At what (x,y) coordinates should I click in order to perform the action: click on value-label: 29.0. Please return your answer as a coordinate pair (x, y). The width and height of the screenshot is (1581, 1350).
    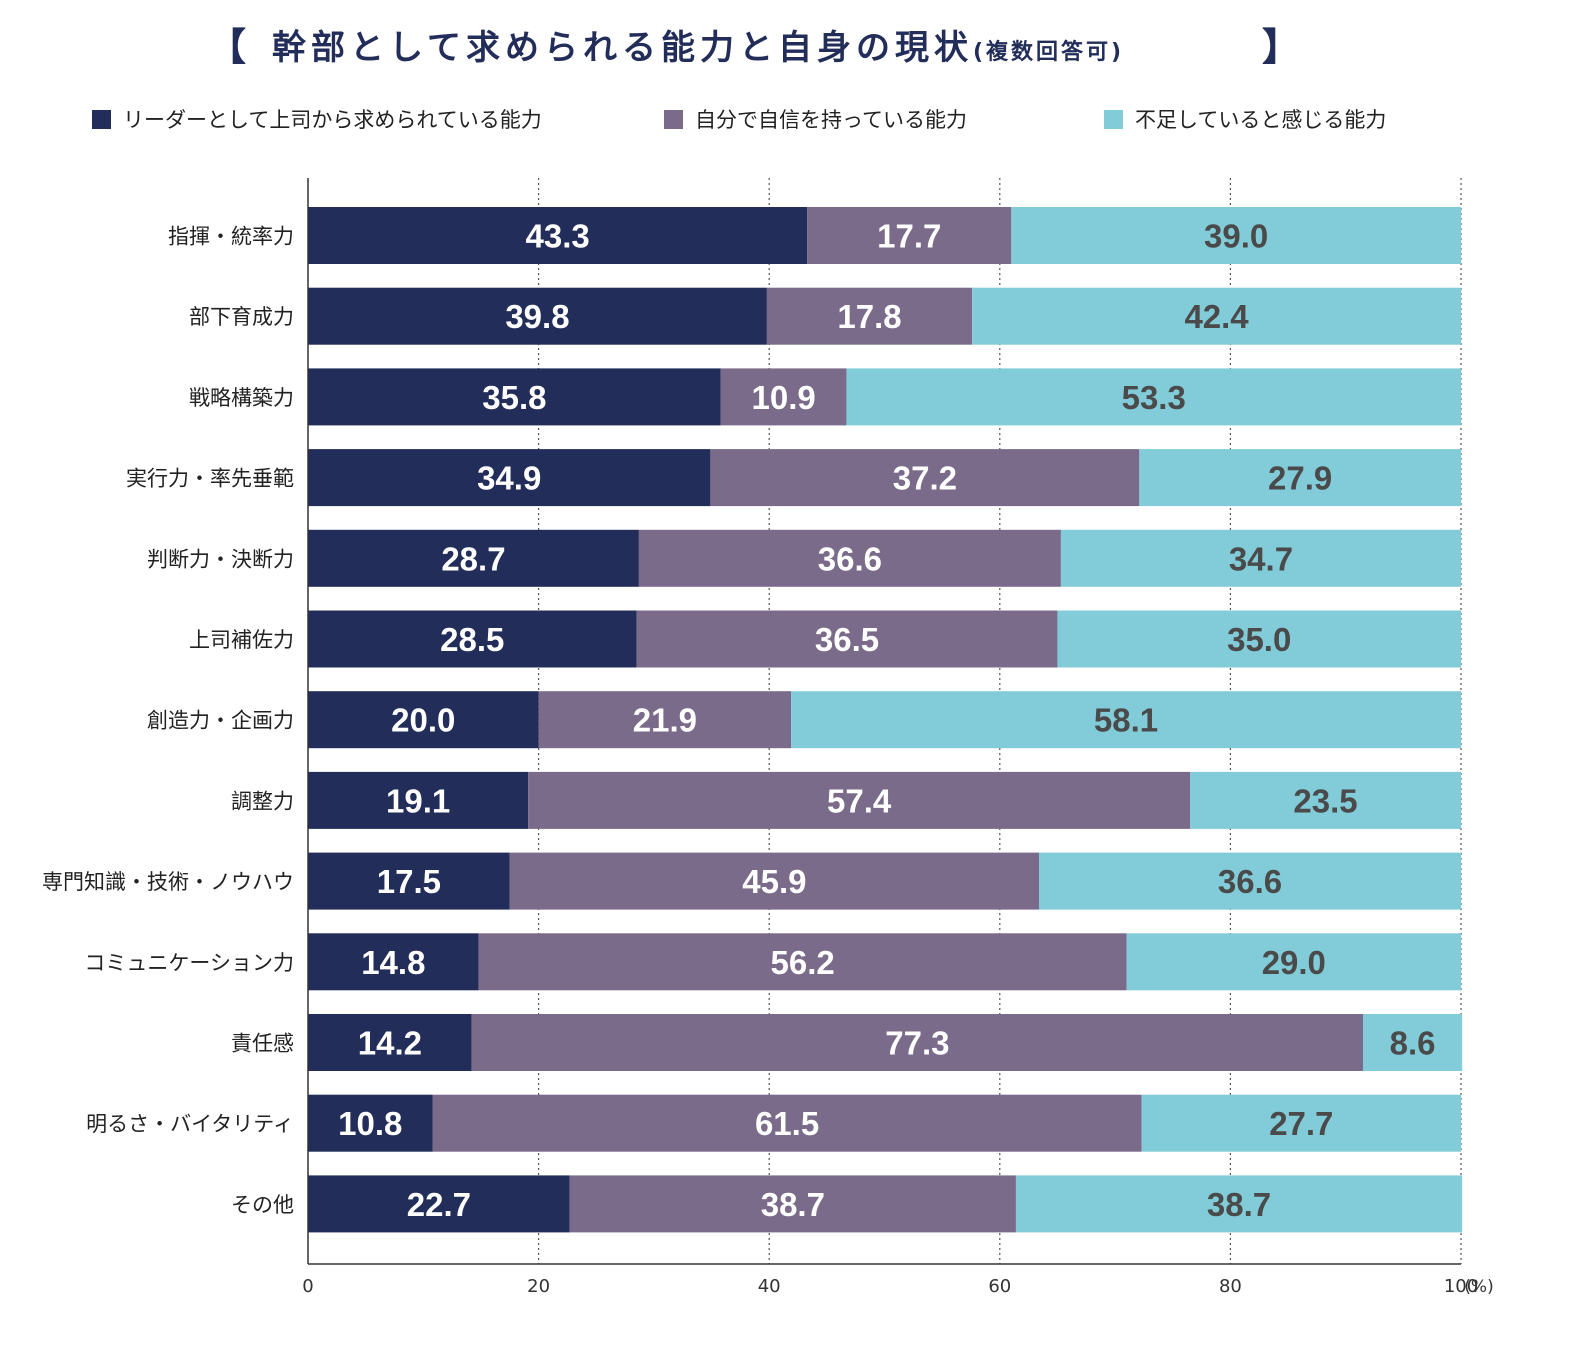
    Looking at the image, I should click on (1294, 962).